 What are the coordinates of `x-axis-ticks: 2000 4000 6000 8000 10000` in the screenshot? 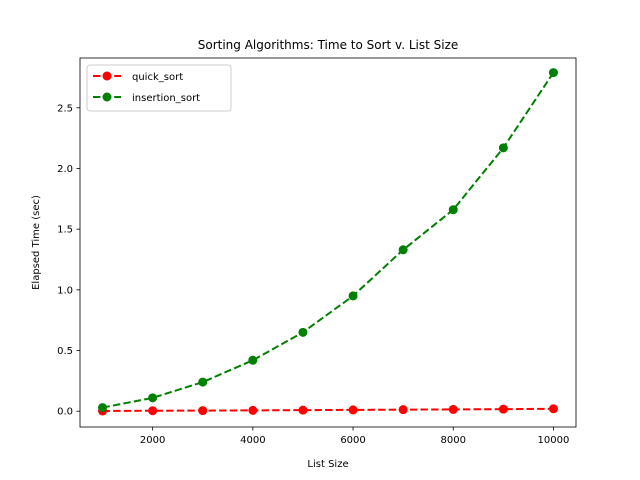 It's located at (354, 436).